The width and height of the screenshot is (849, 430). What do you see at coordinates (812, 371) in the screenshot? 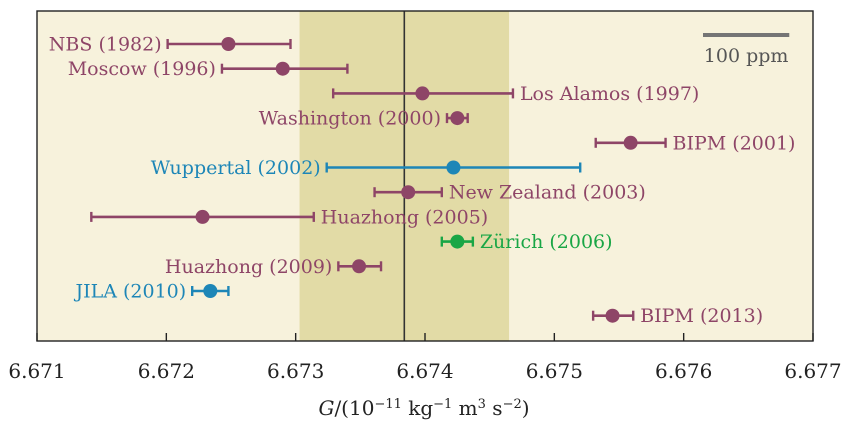
I see `x-tick-label: 6.677` at bounding box center [812, 371].